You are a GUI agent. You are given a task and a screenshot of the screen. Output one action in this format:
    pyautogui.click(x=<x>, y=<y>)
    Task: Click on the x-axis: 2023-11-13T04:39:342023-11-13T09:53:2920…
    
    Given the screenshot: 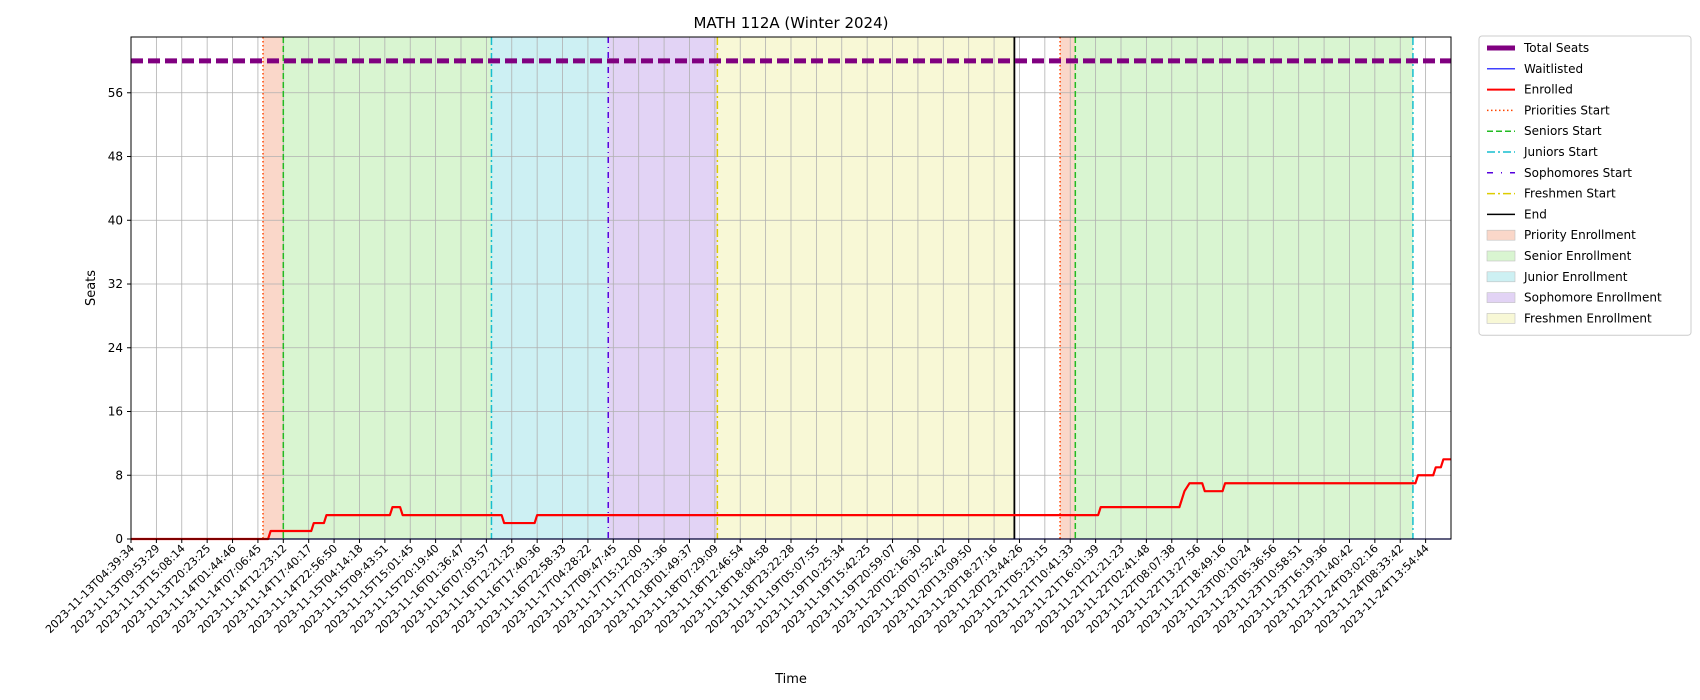 What is the action you would take?
    pyautogui.click(x=737, y=587)
    